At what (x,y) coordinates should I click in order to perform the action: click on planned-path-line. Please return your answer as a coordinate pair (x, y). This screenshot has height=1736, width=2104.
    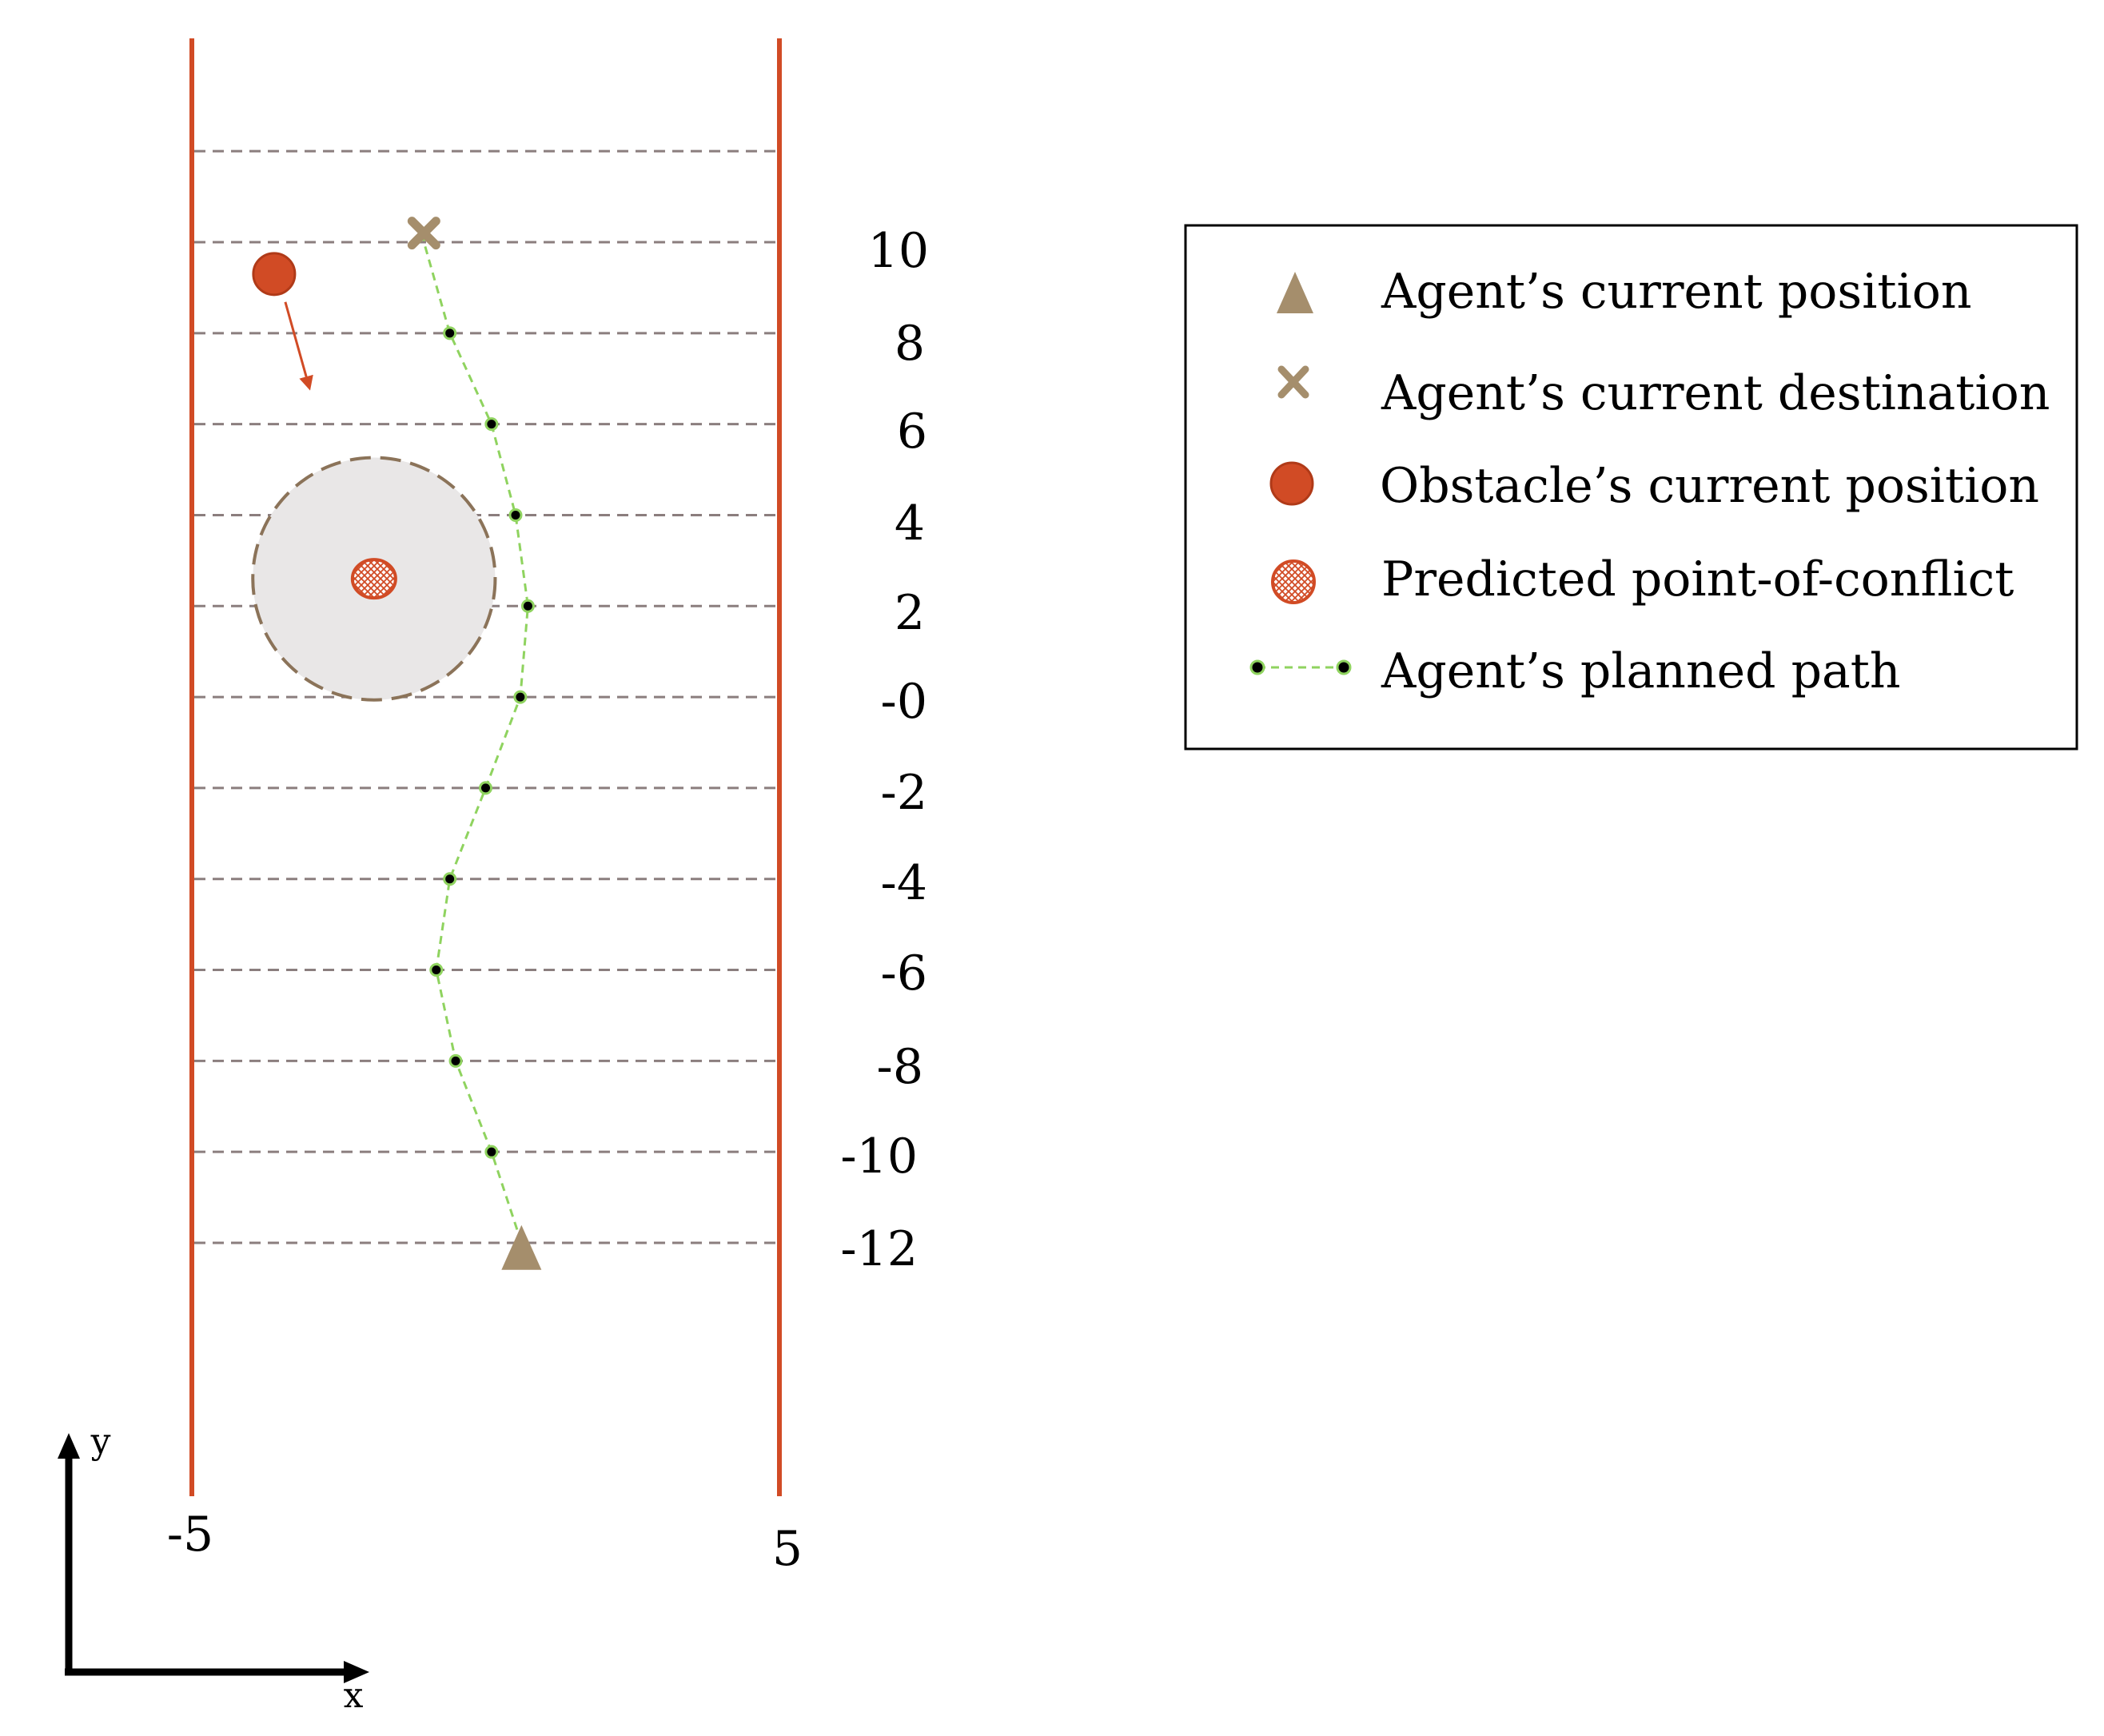
    Looking at the image, I should click on (475, 740).